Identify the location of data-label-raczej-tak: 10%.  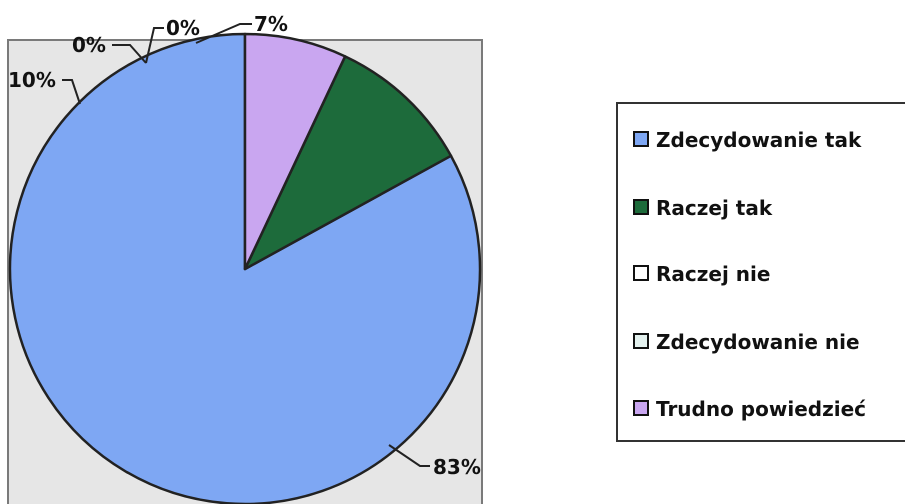
(32, 80).